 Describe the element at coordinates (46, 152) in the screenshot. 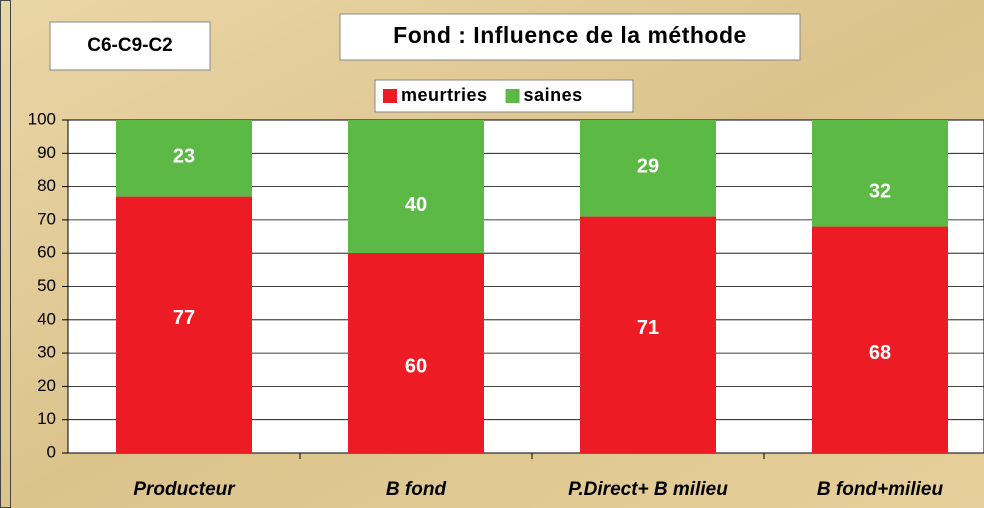

I see `y-tick-label: 90` at that location.